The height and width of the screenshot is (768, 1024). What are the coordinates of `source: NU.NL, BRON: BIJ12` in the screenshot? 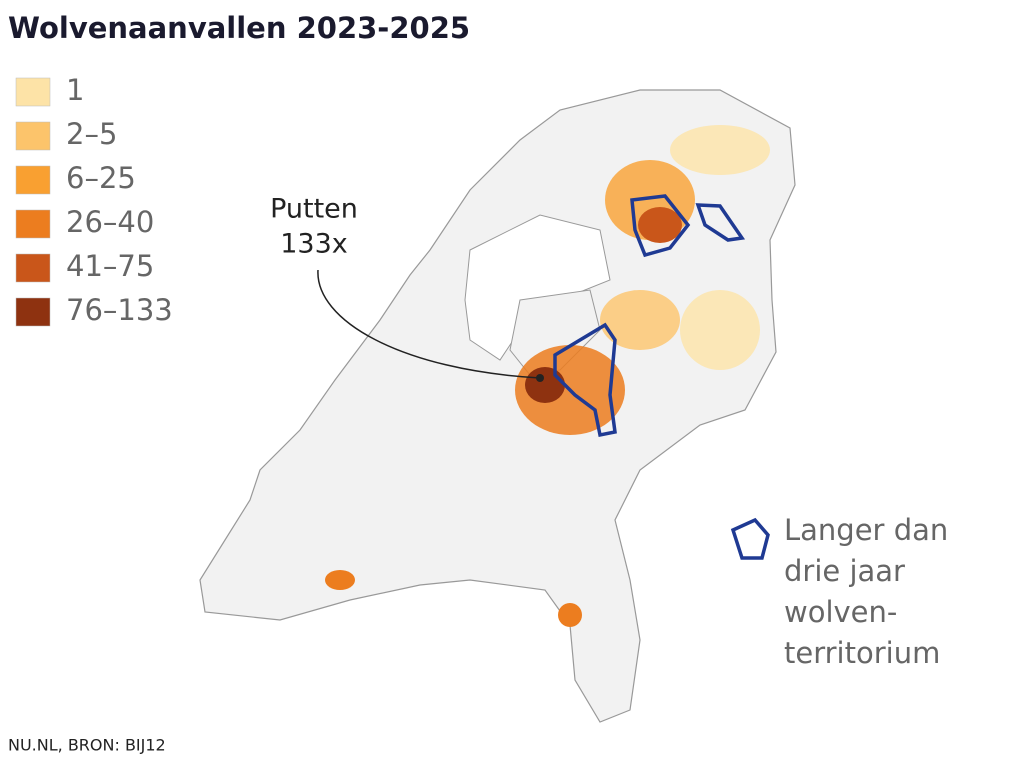 It's located at (87, 745).